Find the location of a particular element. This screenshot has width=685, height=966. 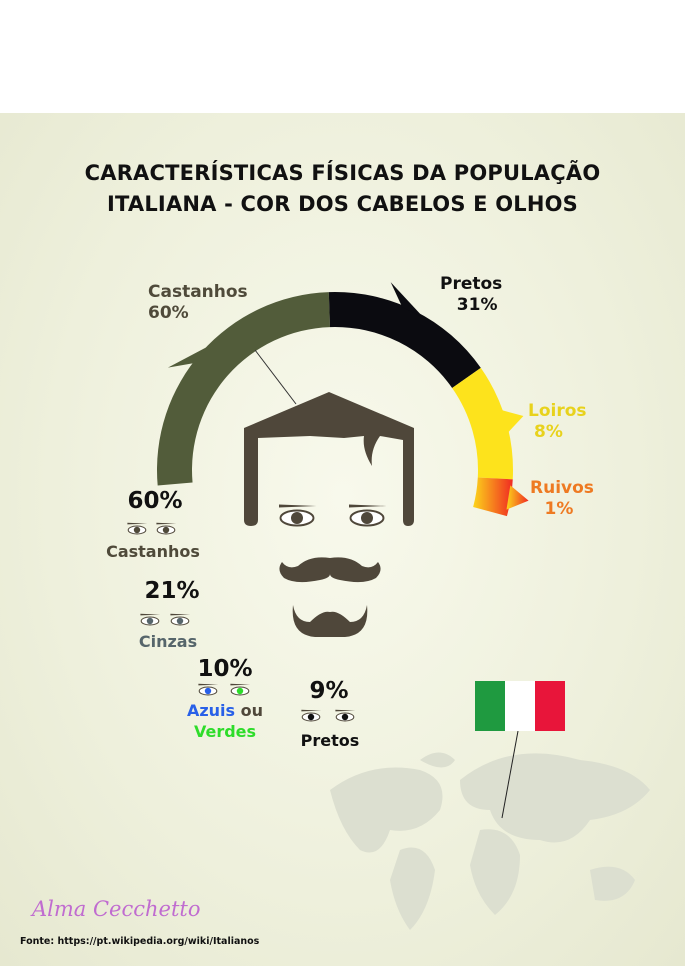

hair-label-castanhos: Castanhos 60% is located at coordinates (198, 303).